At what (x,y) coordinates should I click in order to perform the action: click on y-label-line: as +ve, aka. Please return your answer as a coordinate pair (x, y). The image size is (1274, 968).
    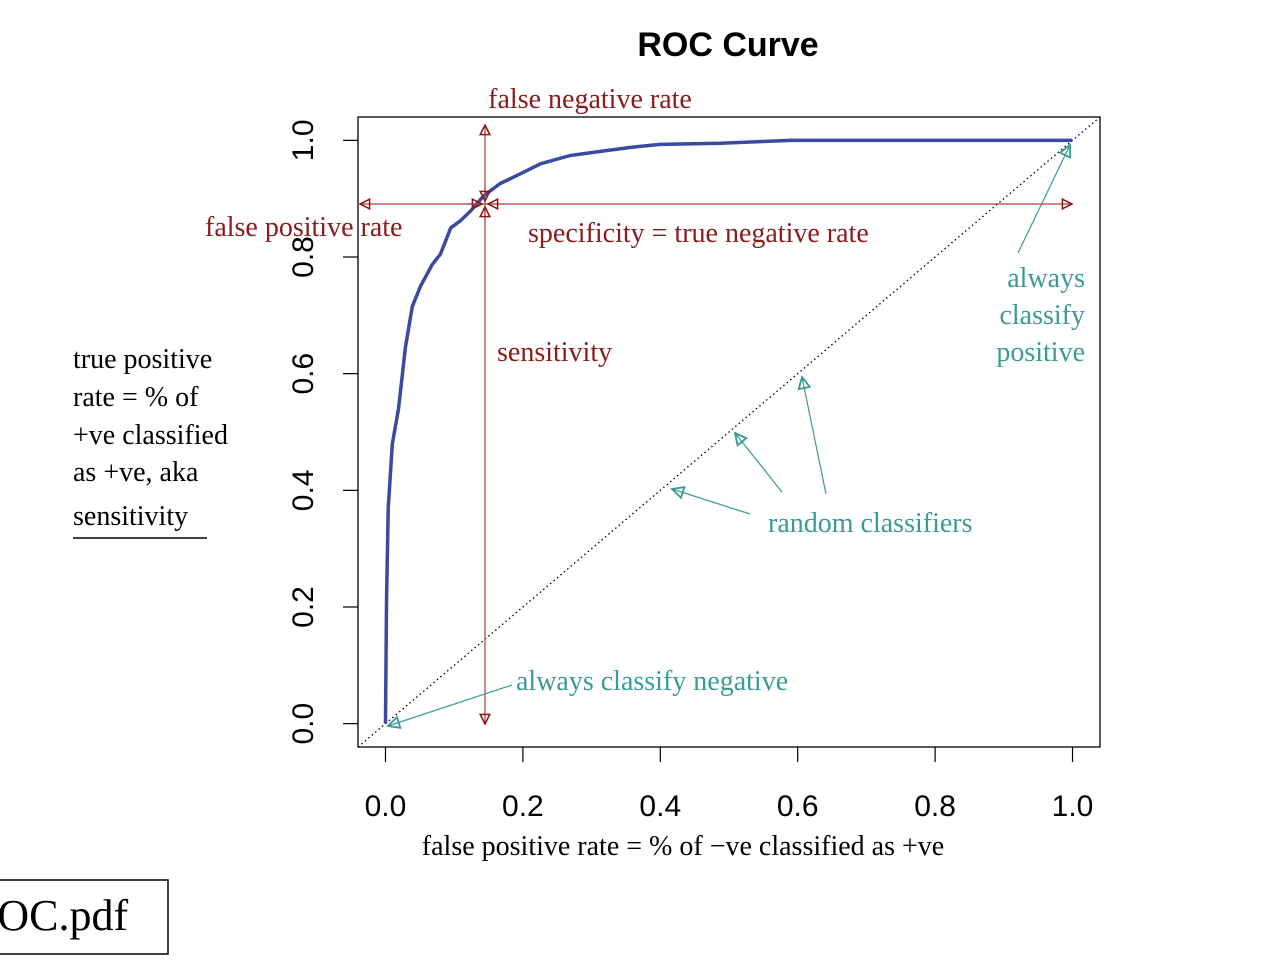
    Looking at the image, I should click on (136, 472).